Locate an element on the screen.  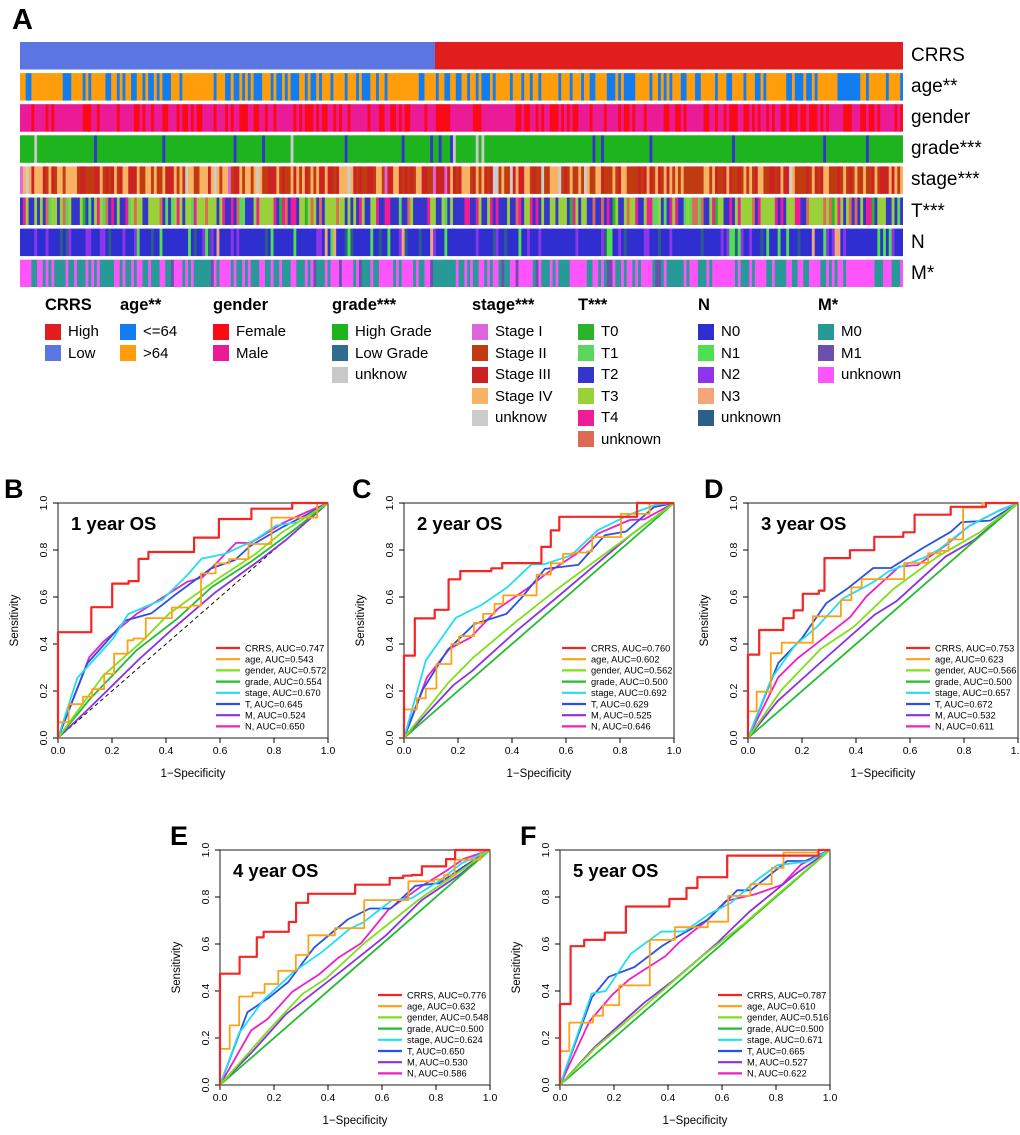
legend-item: N2 is located at coordinates (739, 375).